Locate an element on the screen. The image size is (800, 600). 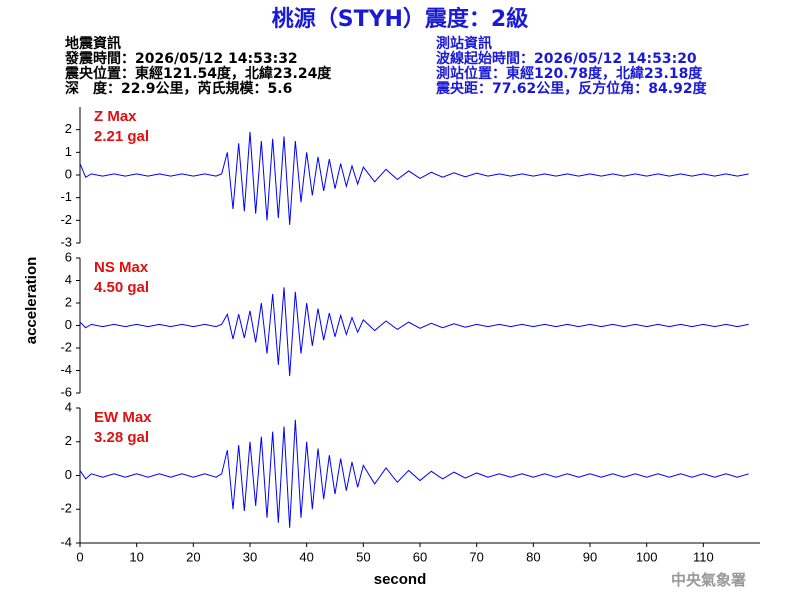
info-line: 發震時間：2026/05/12 14:53:32 is located at coordinates (181, 58).